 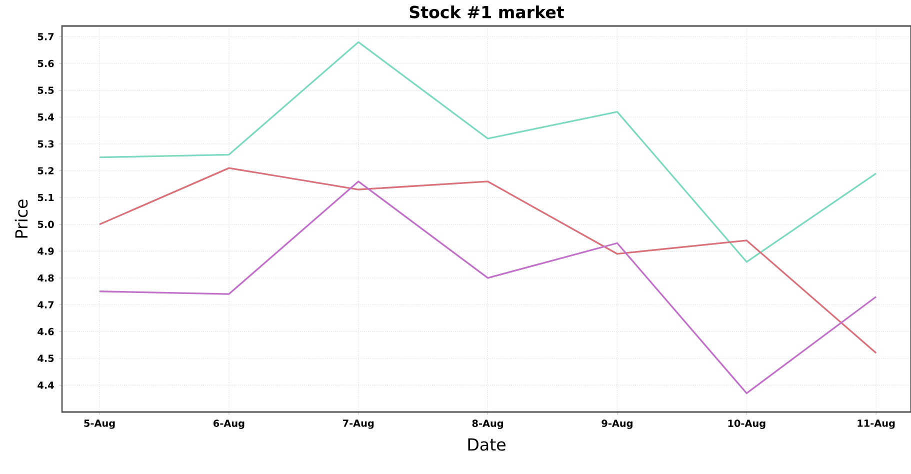 I want to click on y-tick-label: 4.8, so click(x=46, y=278).